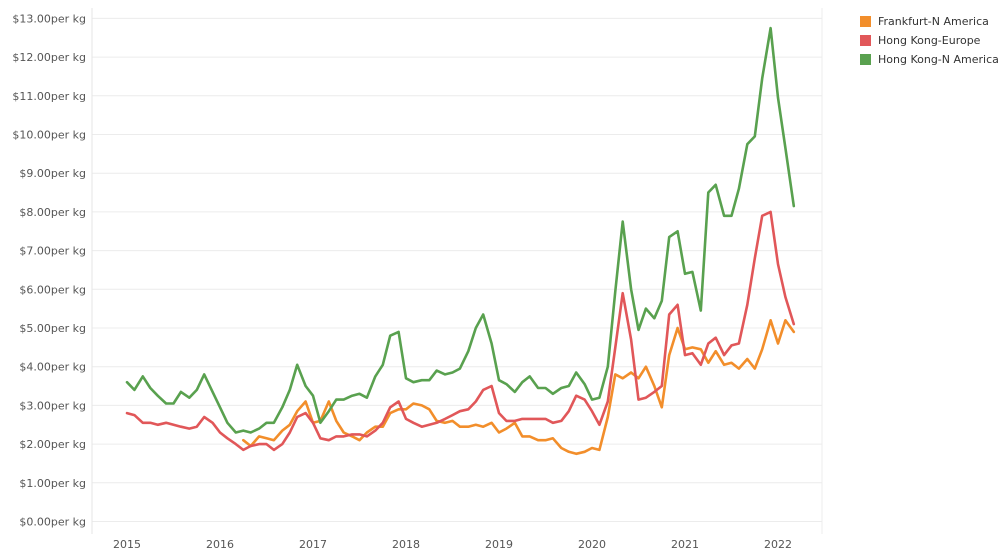  Describe the element at coordinates (52, 483) in the screenshot. I see `y-tick-label: $1.00per kg` at that location.